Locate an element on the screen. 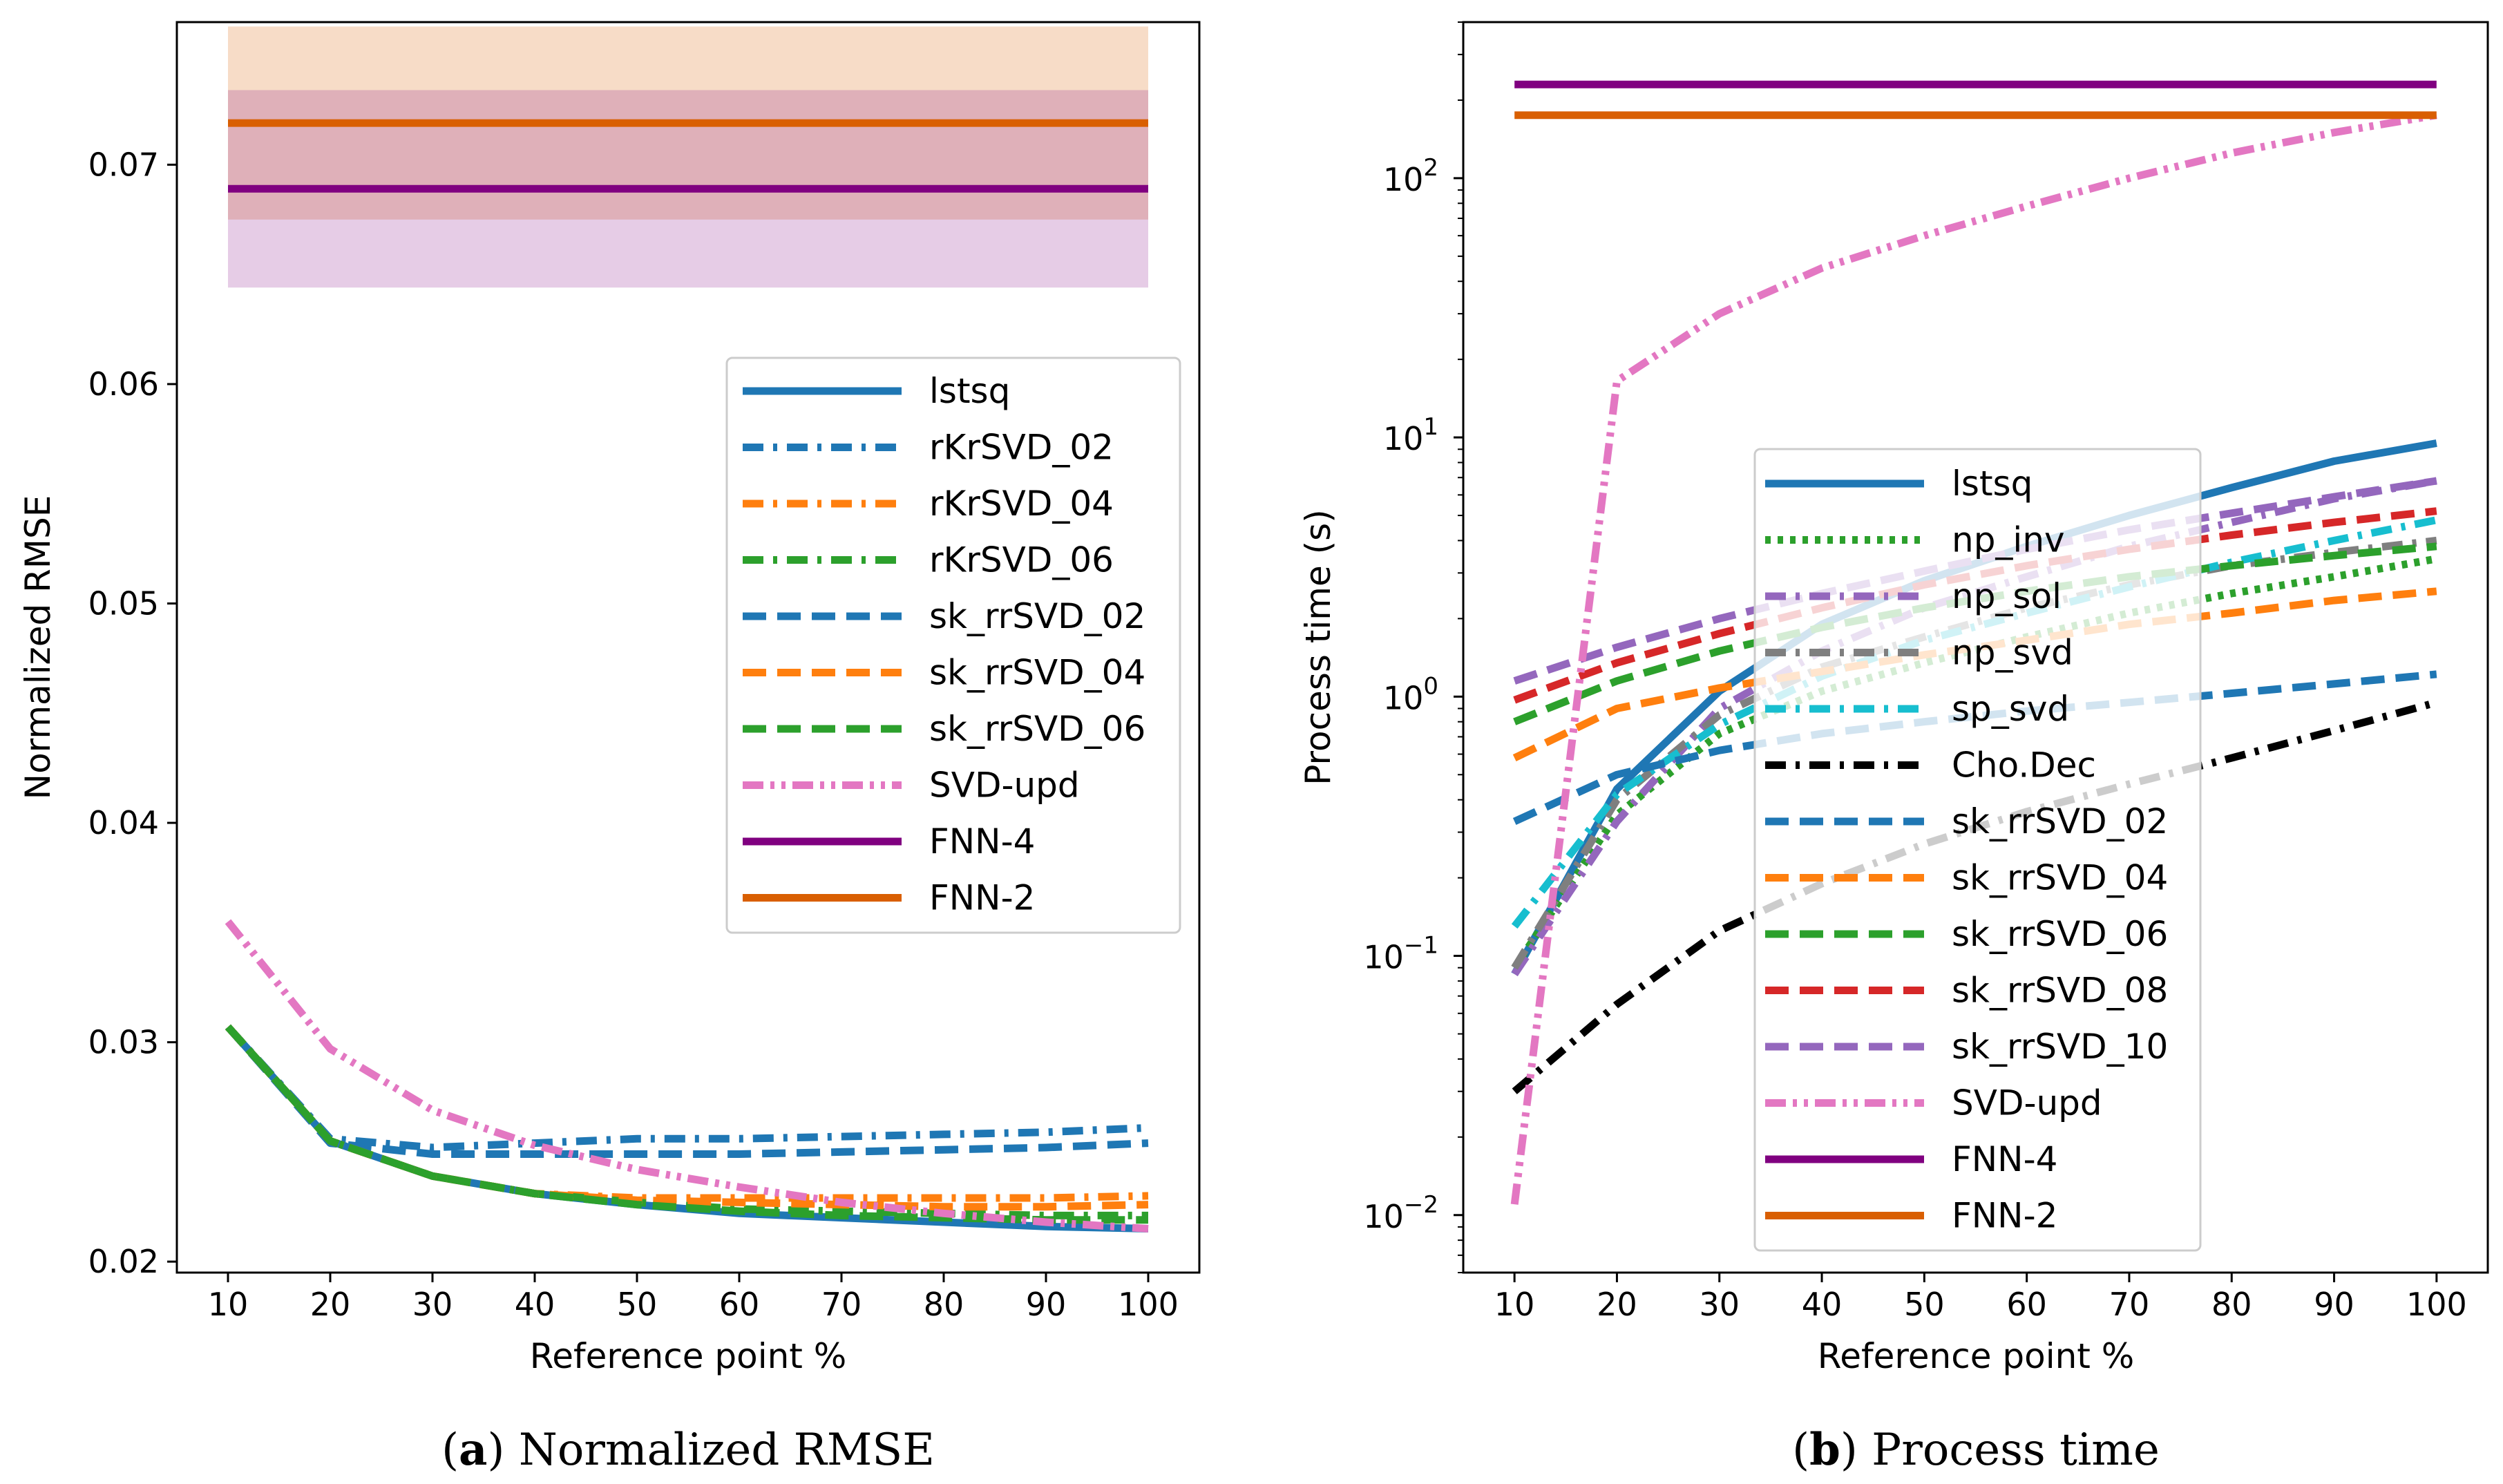  x-axis-ticks-a: 10 20 30 40 50 60 70 80 90 100 is located at coordinates (694, 1298).